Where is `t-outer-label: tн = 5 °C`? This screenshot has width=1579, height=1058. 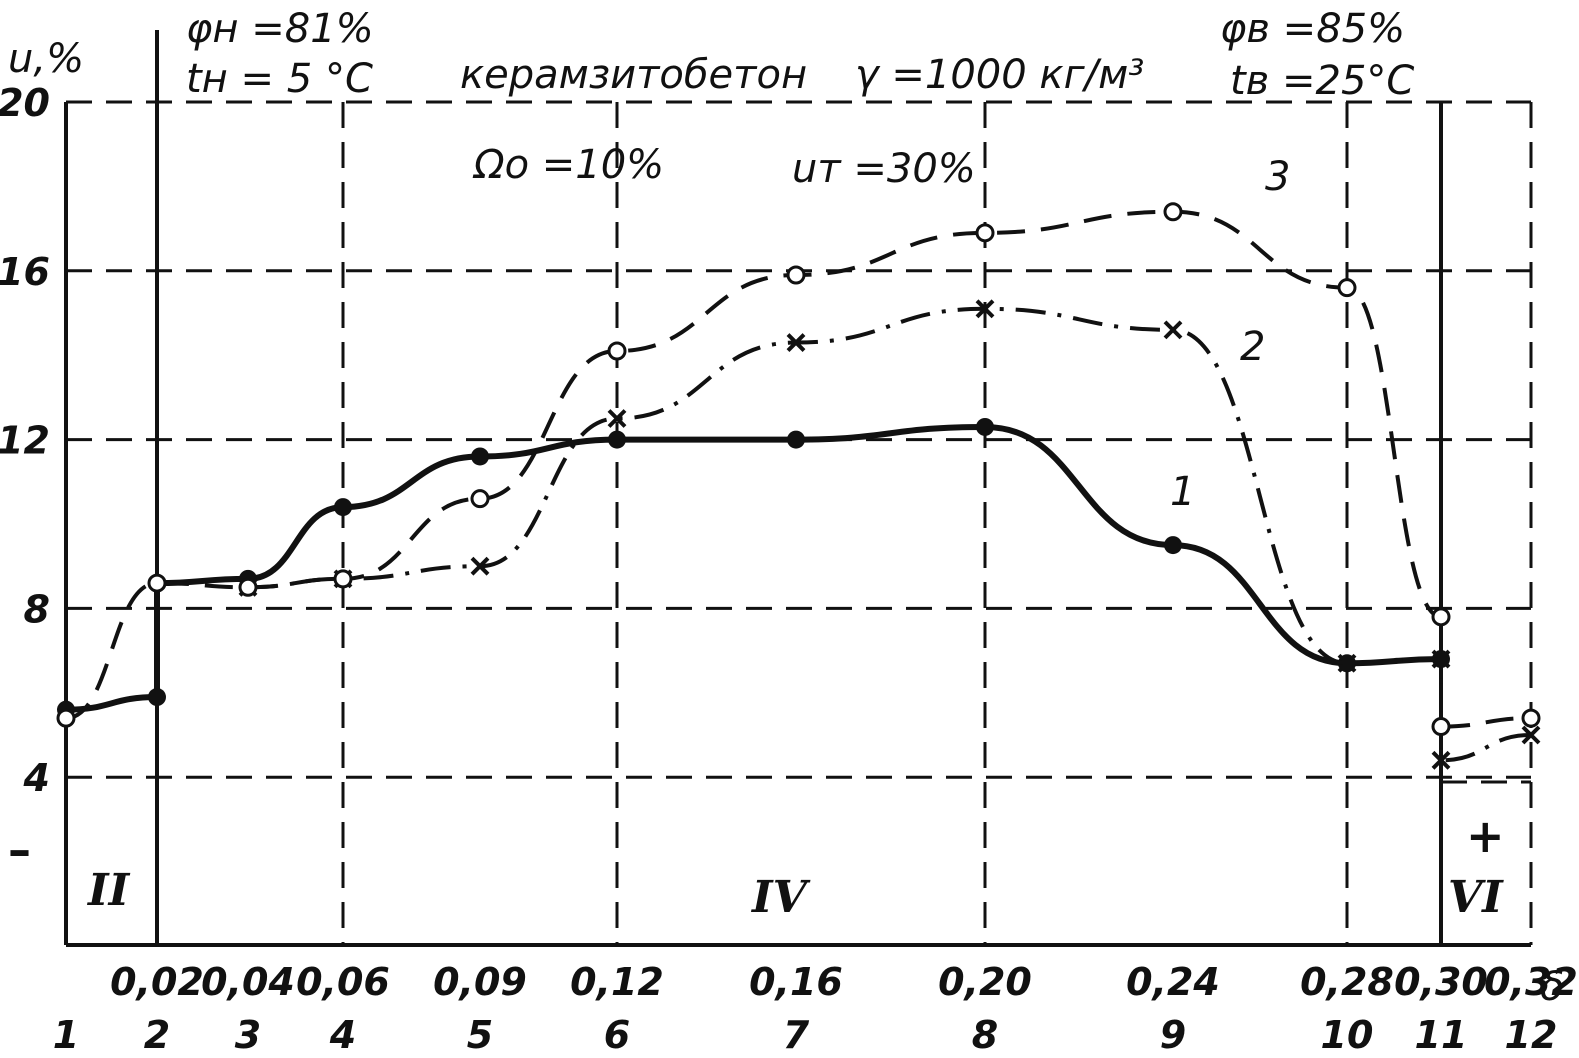
t-outer-label: tн = 5 °C is located at coordinates (279, 79).